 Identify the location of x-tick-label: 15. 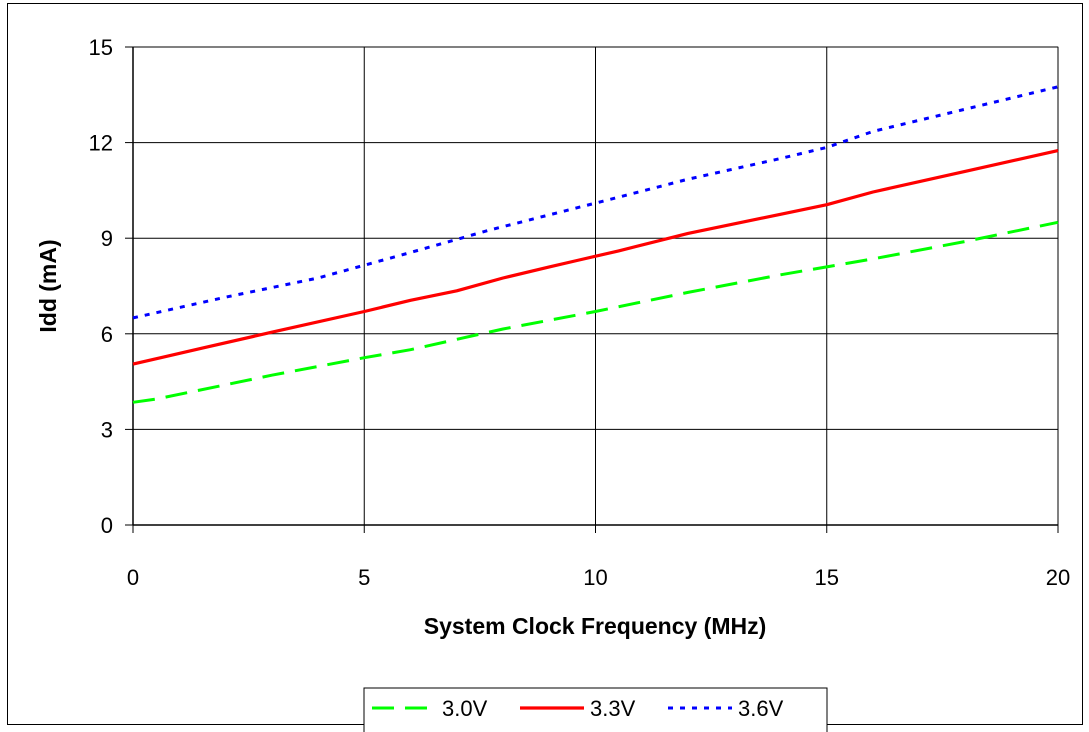
(827, 577).